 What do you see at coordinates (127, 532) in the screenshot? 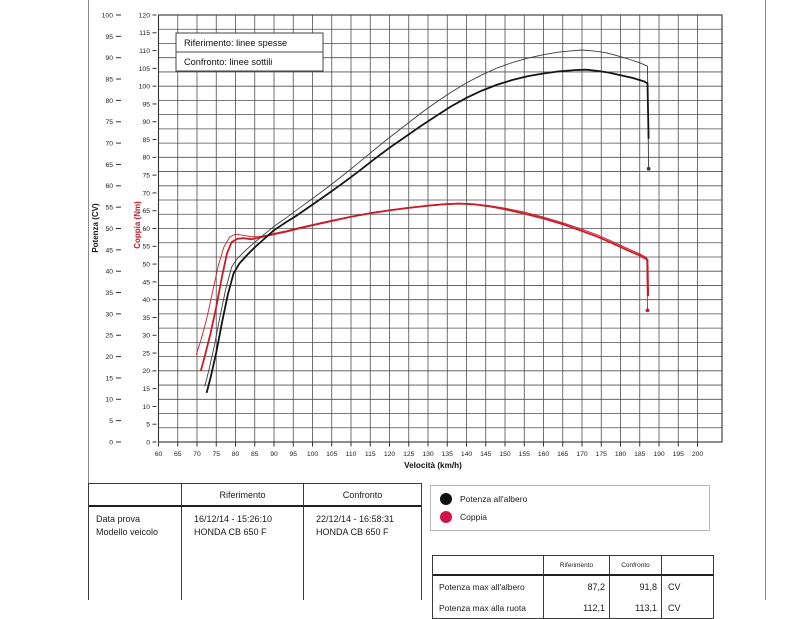
I see `label-modello-veicolo: Modello veicolo` at bounding box center [127, 532].